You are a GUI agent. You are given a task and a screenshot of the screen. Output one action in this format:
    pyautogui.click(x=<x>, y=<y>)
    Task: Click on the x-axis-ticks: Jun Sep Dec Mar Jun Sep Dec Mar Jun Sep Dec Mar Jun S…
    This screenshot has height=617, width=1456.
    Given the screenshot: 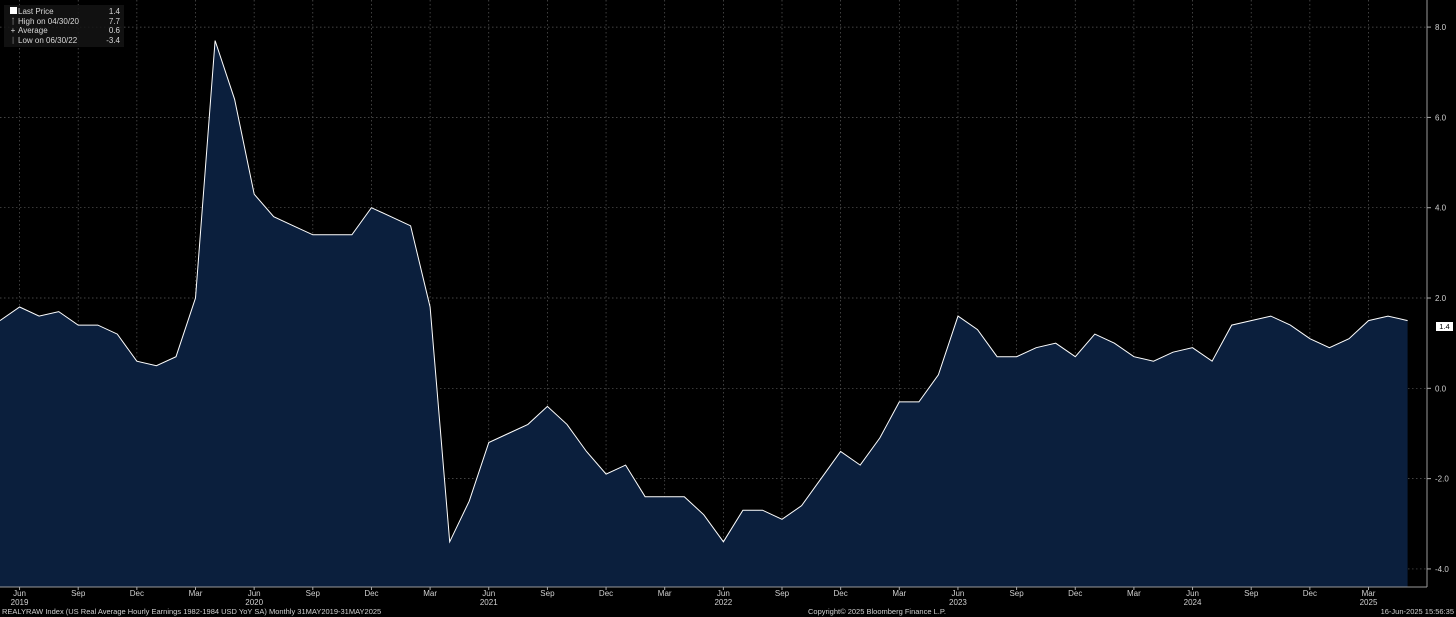 What is the action you would take?
    pyautogui.click(x=694, y=597)
    